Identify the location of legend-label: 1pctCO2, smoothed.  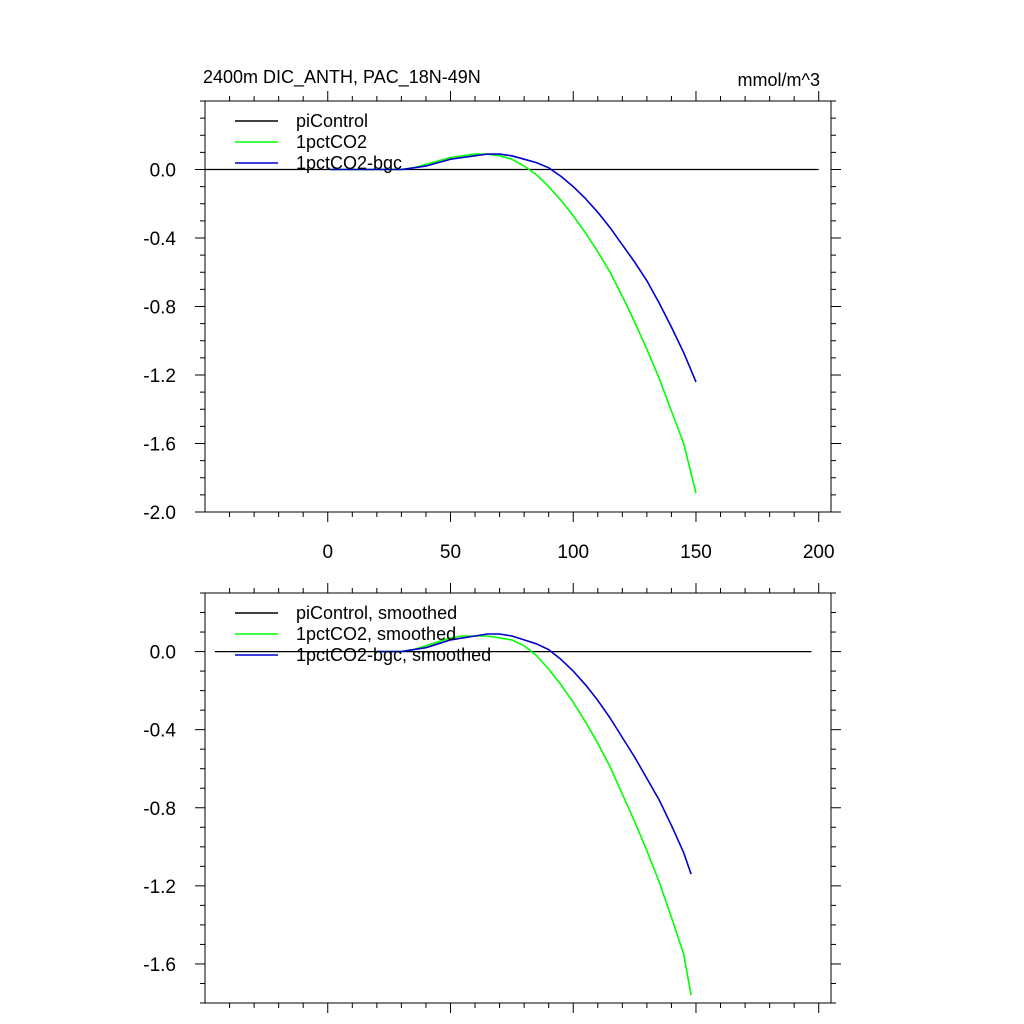
(376, 634).